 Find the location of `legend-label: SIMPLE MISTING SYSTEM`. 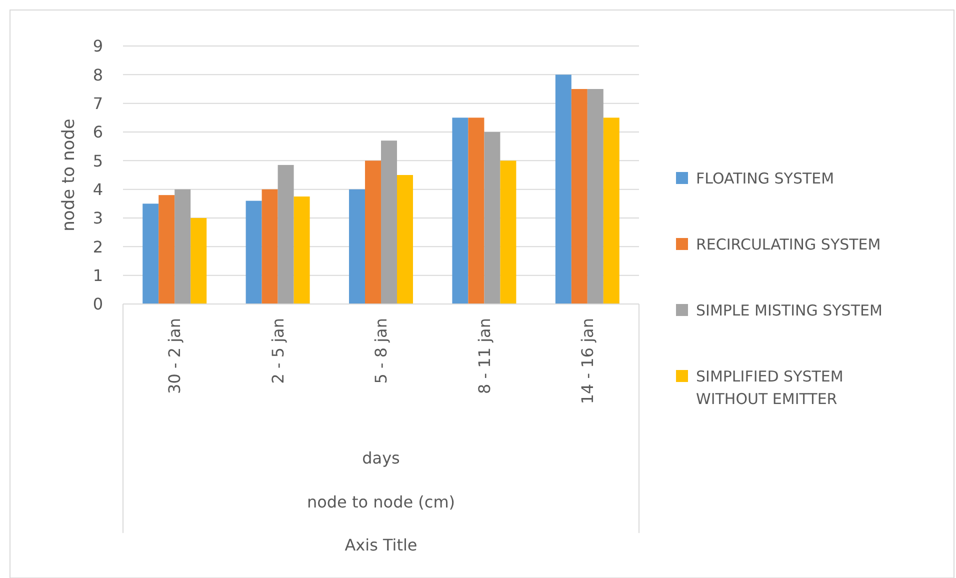

legend-label: SIMPLE MISTING SYSTEM is located at coordinates (789, 310).